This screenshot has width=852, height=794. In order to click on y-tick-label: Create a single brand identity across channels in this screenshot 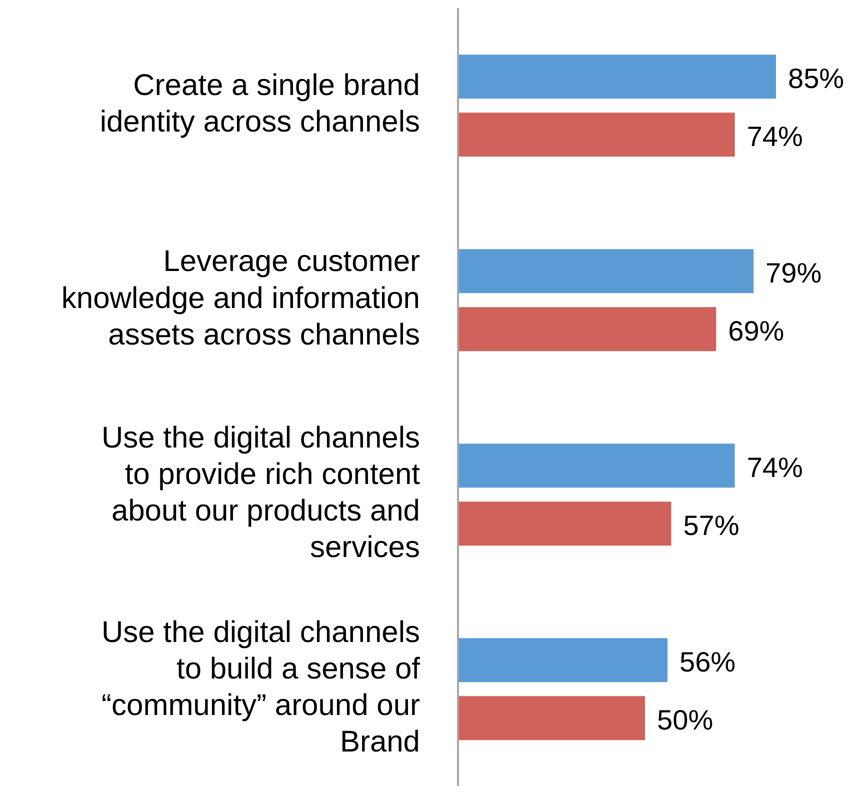, I will do `click(260, 103)`.